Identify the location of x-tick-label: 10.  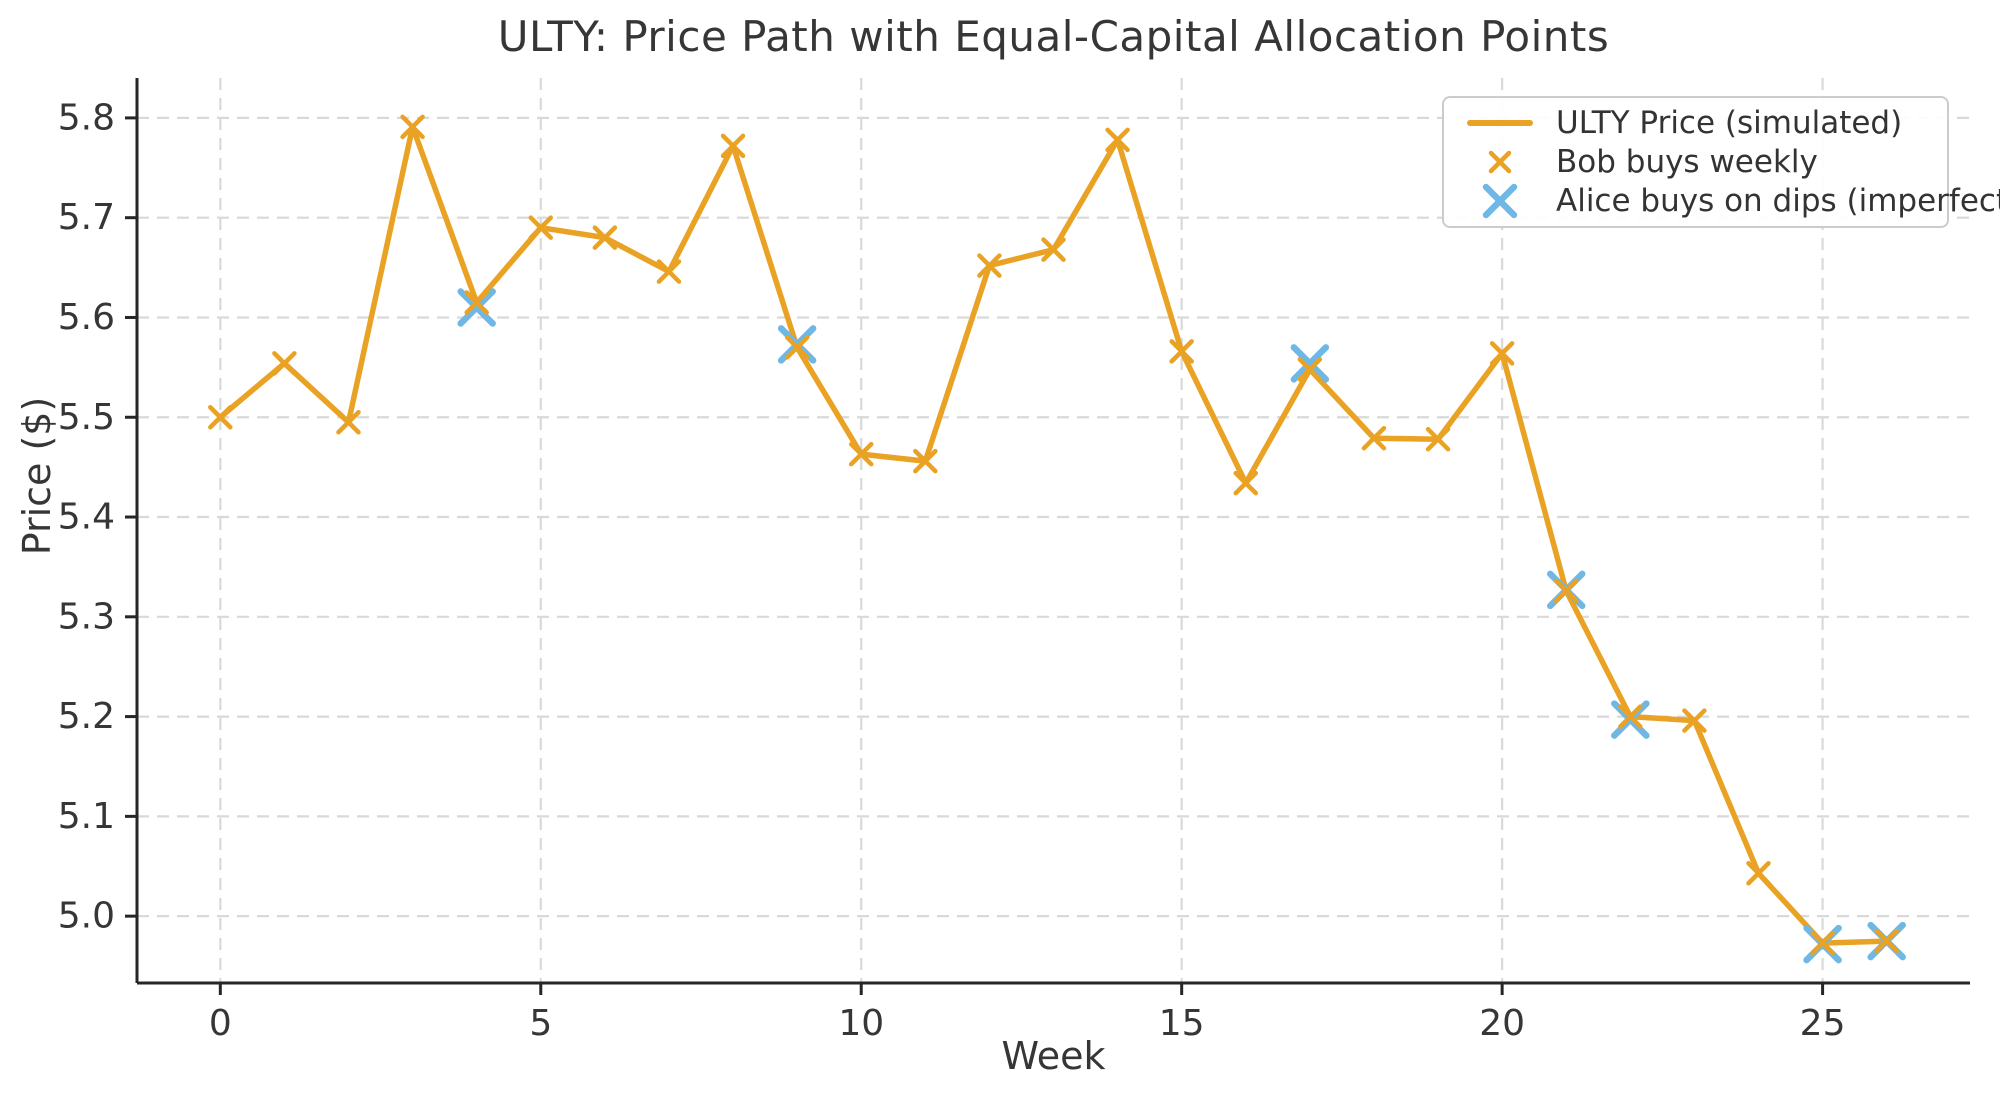
(861, 1023).